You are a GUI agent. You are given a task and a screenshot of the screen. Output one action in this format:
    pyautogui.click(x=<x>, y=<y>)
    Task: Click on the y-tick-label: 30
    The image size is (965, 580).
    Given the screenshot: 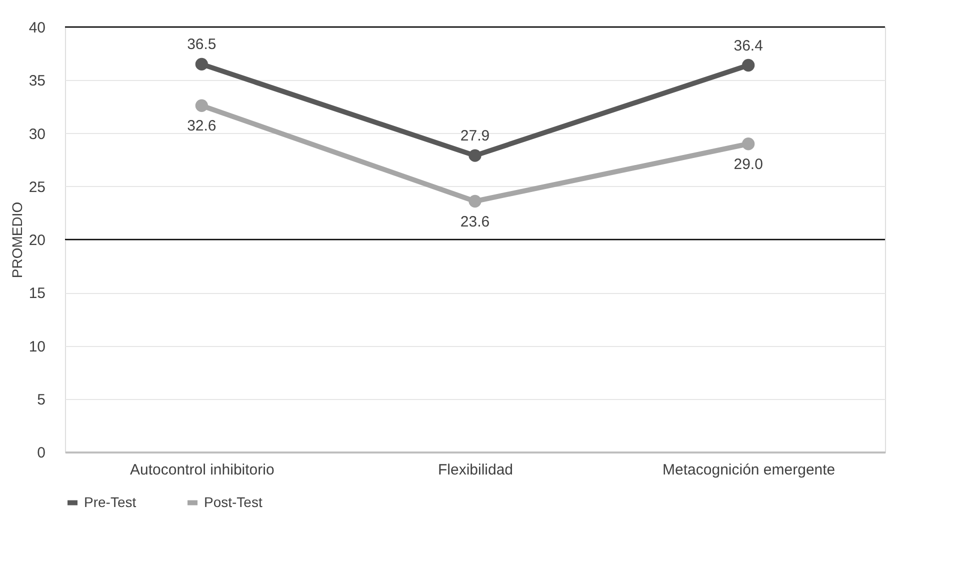 What is the action you would take?
    pyautogui.click(x=37, y=134)
    